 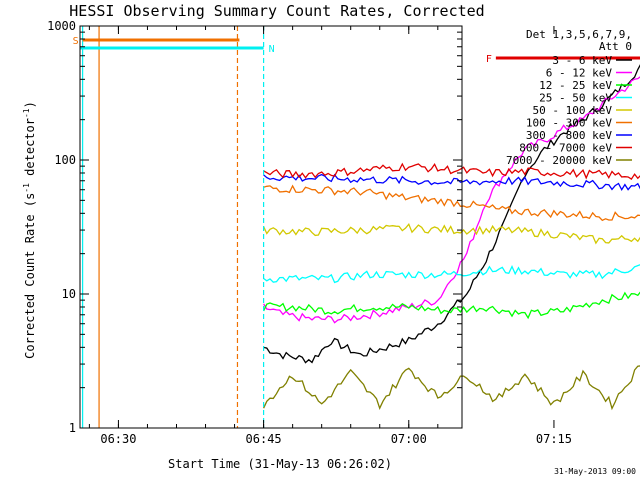 What do you see at coordinates (573, 110) in the screenshot?
I see `legend-label-4: 50 - 100 keV` at bounding box center [573, 110].